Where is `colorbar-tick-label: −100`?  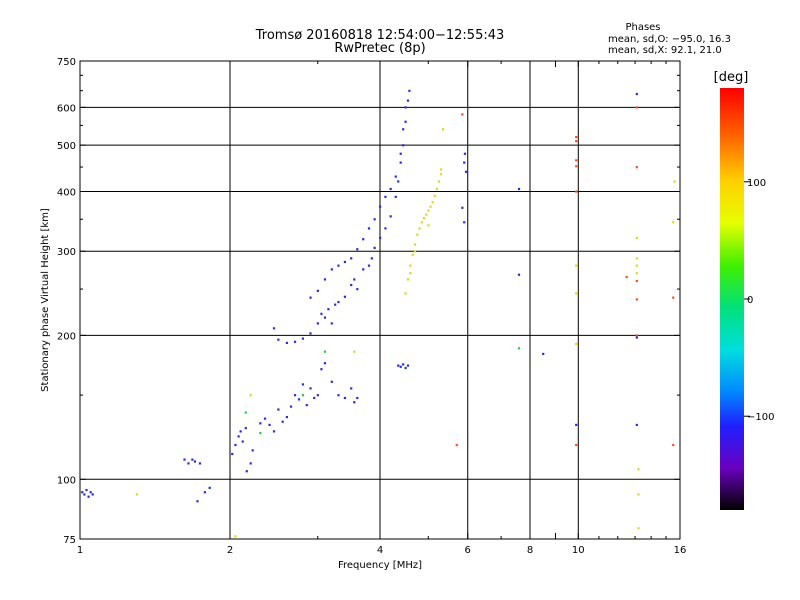 colorbar-tick-label: −100 is located at coordinates (760, 417).